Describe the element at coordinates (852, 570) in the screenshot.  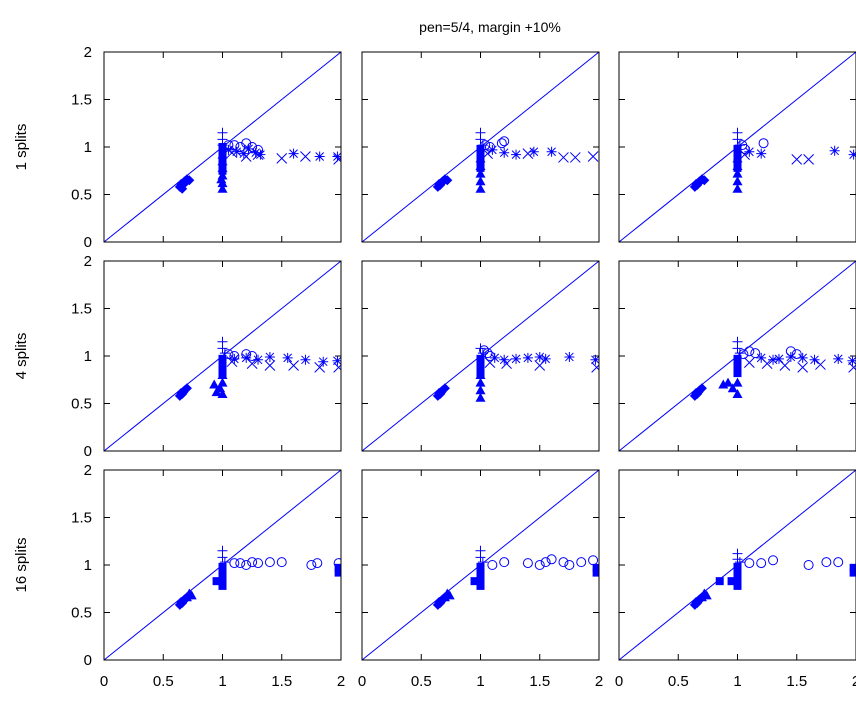
I see `series-square_edge` at that location.